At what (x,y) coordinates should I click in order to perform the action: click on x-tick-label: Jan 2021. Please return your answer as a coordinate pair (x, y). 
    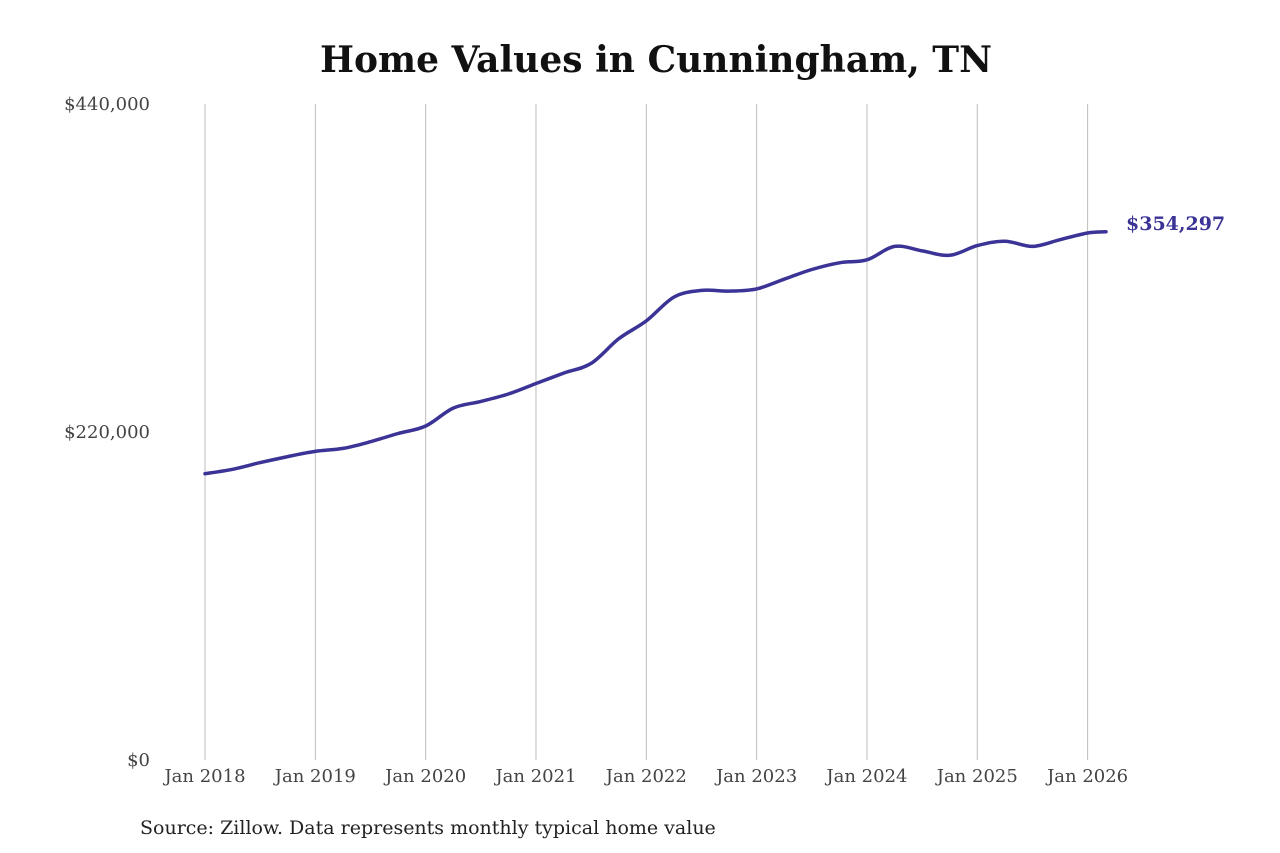
    Looking at the image, I should click on (534, 776).